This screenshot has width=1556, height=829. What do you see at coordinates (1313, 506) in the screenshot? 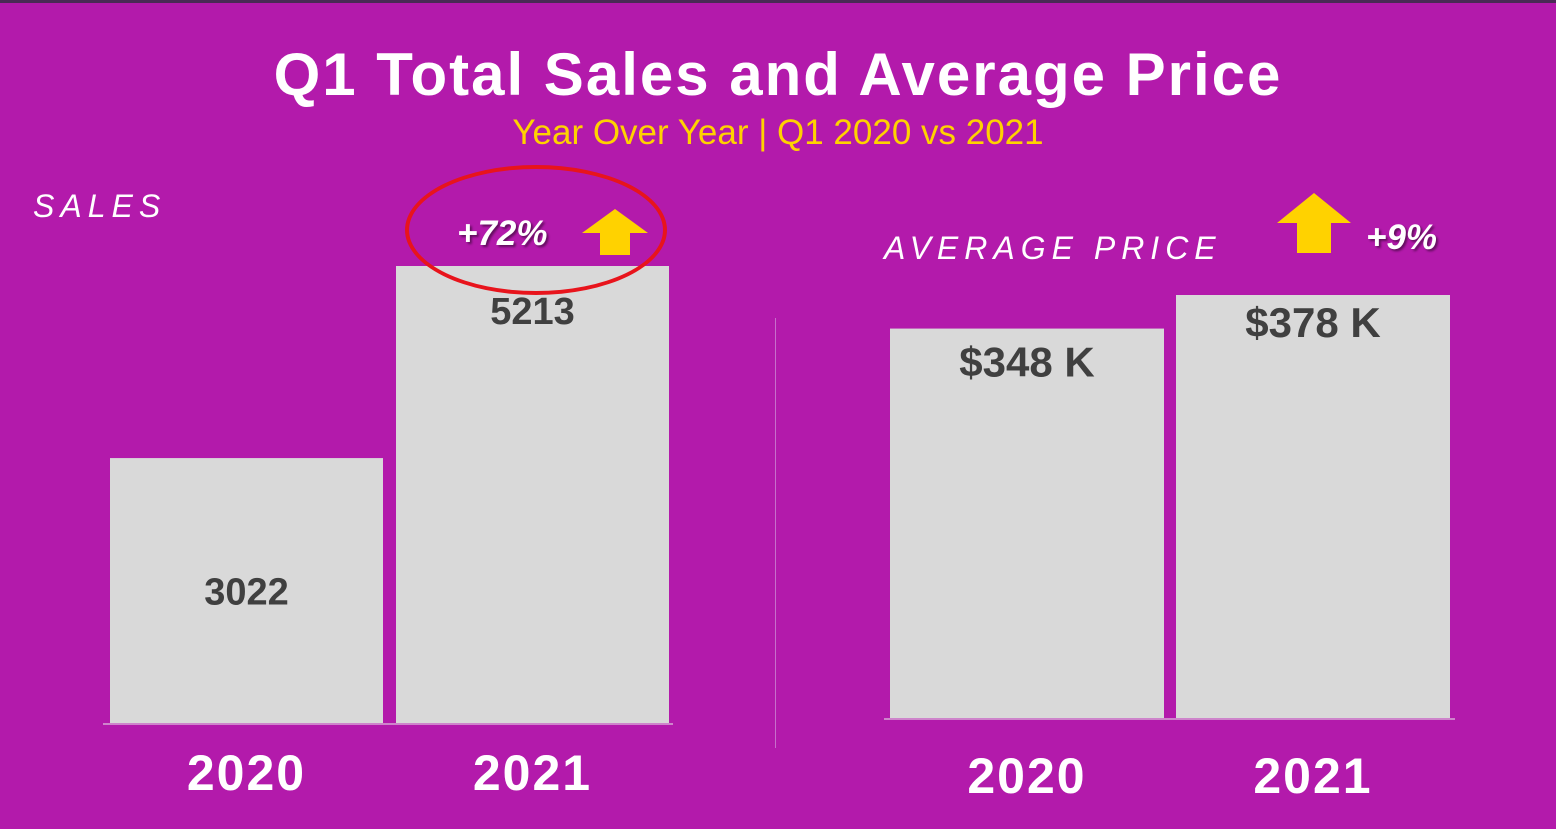
I see `bar-price-2021` at bounding box center [1313, 506].